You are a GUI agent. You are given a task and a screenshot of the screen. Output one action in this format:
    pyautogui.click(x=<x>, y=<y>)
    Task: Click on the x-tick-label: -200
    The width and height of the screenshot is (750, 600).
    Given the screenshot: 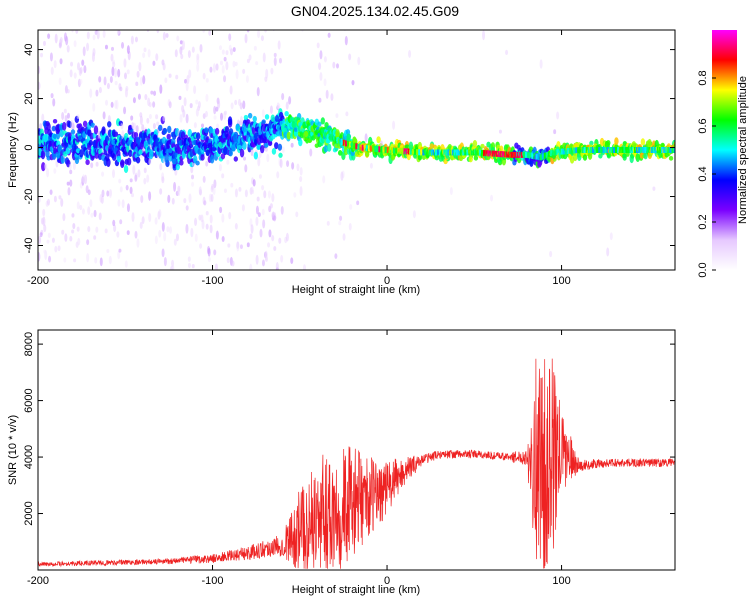 What is the action you would take?
    pyautogui.click(x=38, y=281)
    